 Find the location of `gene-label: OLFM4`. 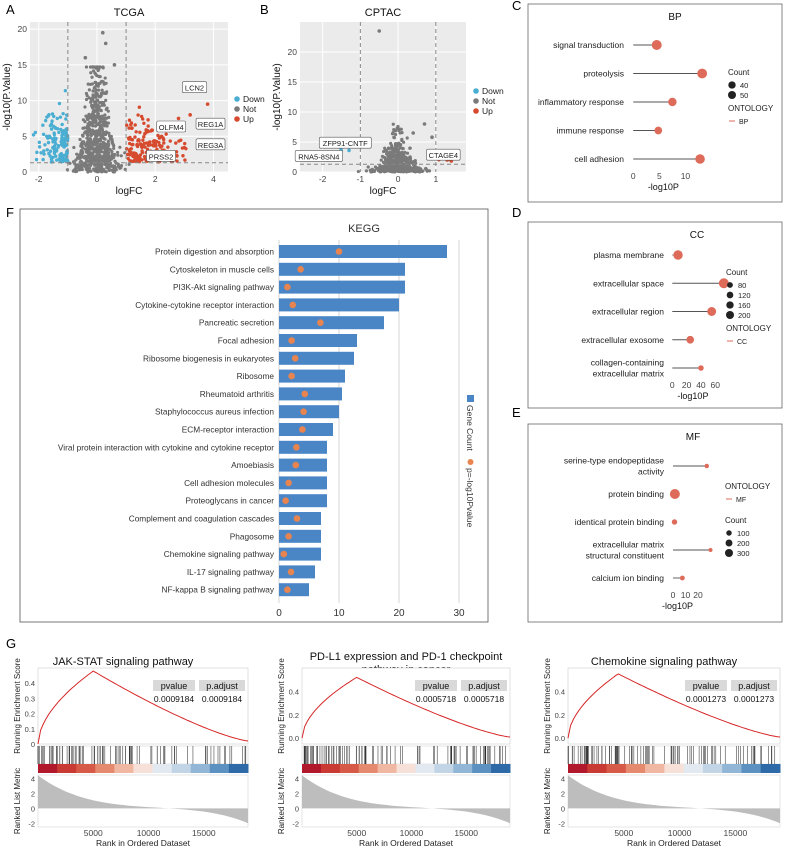

gene-label: OLFM4 is located at coordinates (171, 127).